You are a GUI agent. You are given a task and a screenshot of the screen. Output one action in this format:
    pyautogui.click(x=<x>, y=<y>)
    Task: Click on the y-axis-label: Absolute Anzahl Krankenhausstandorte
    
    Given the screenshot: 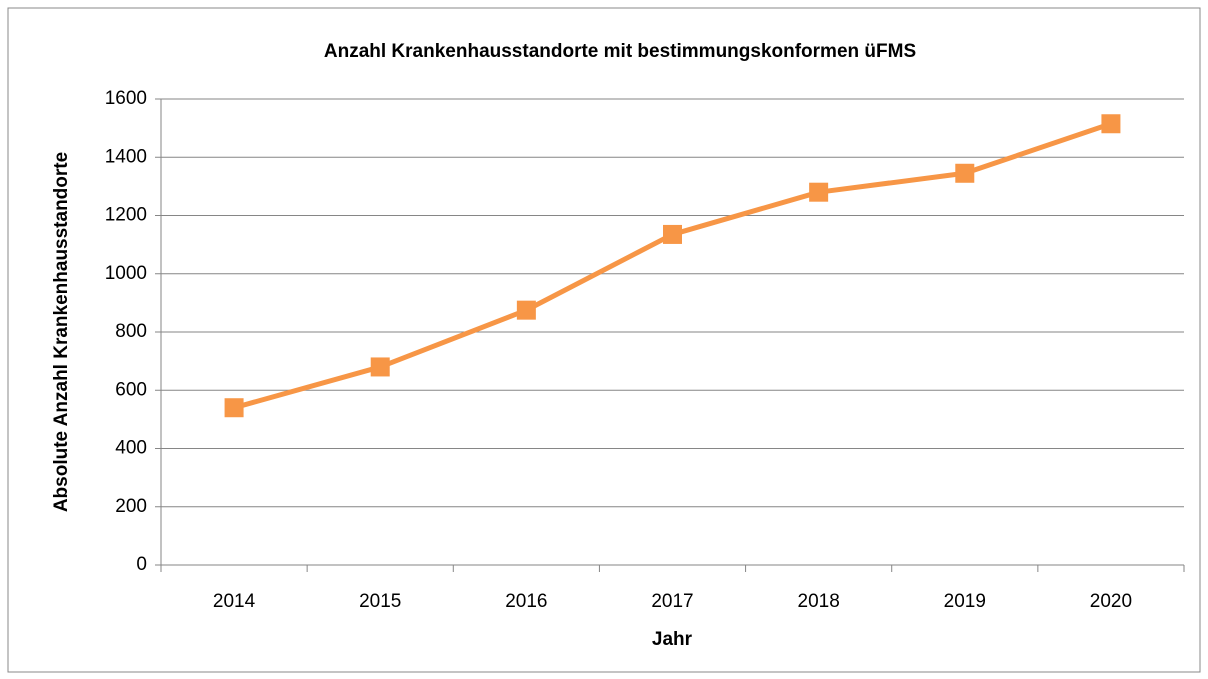 What is the action you would take?
    pyautogui.click(x=61, y=332)
    